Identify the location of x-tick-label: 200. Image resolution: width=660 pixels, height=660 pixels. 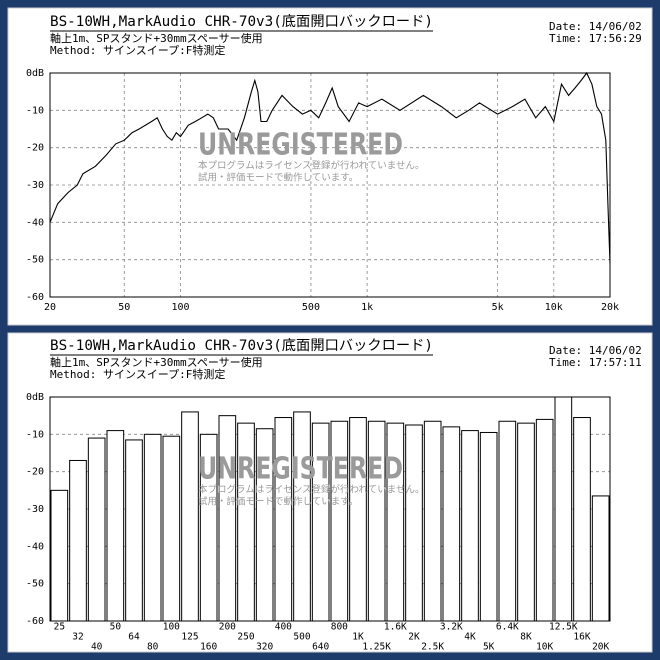
(227, 627).